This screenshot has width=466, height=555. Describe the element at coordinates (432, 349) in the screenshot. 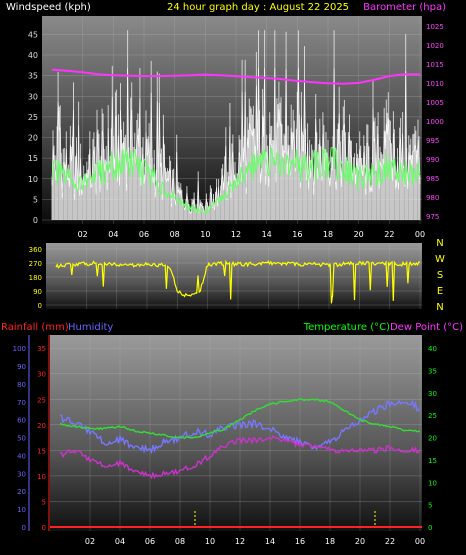

I see `temperature-y-tick-label: 40` at that location.